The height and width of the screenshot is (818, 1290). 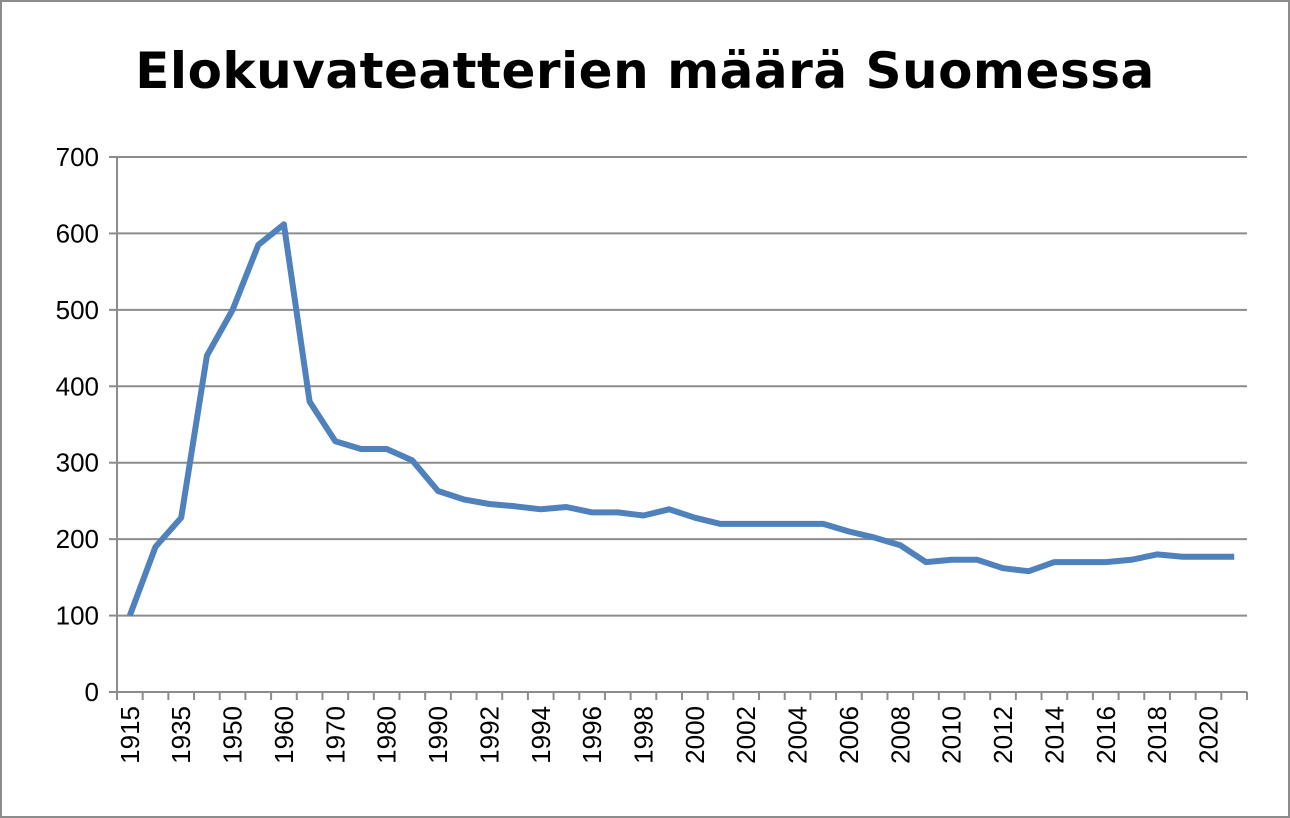 I want to click on x-tick-label: 2008, so click(x=900, y=735).